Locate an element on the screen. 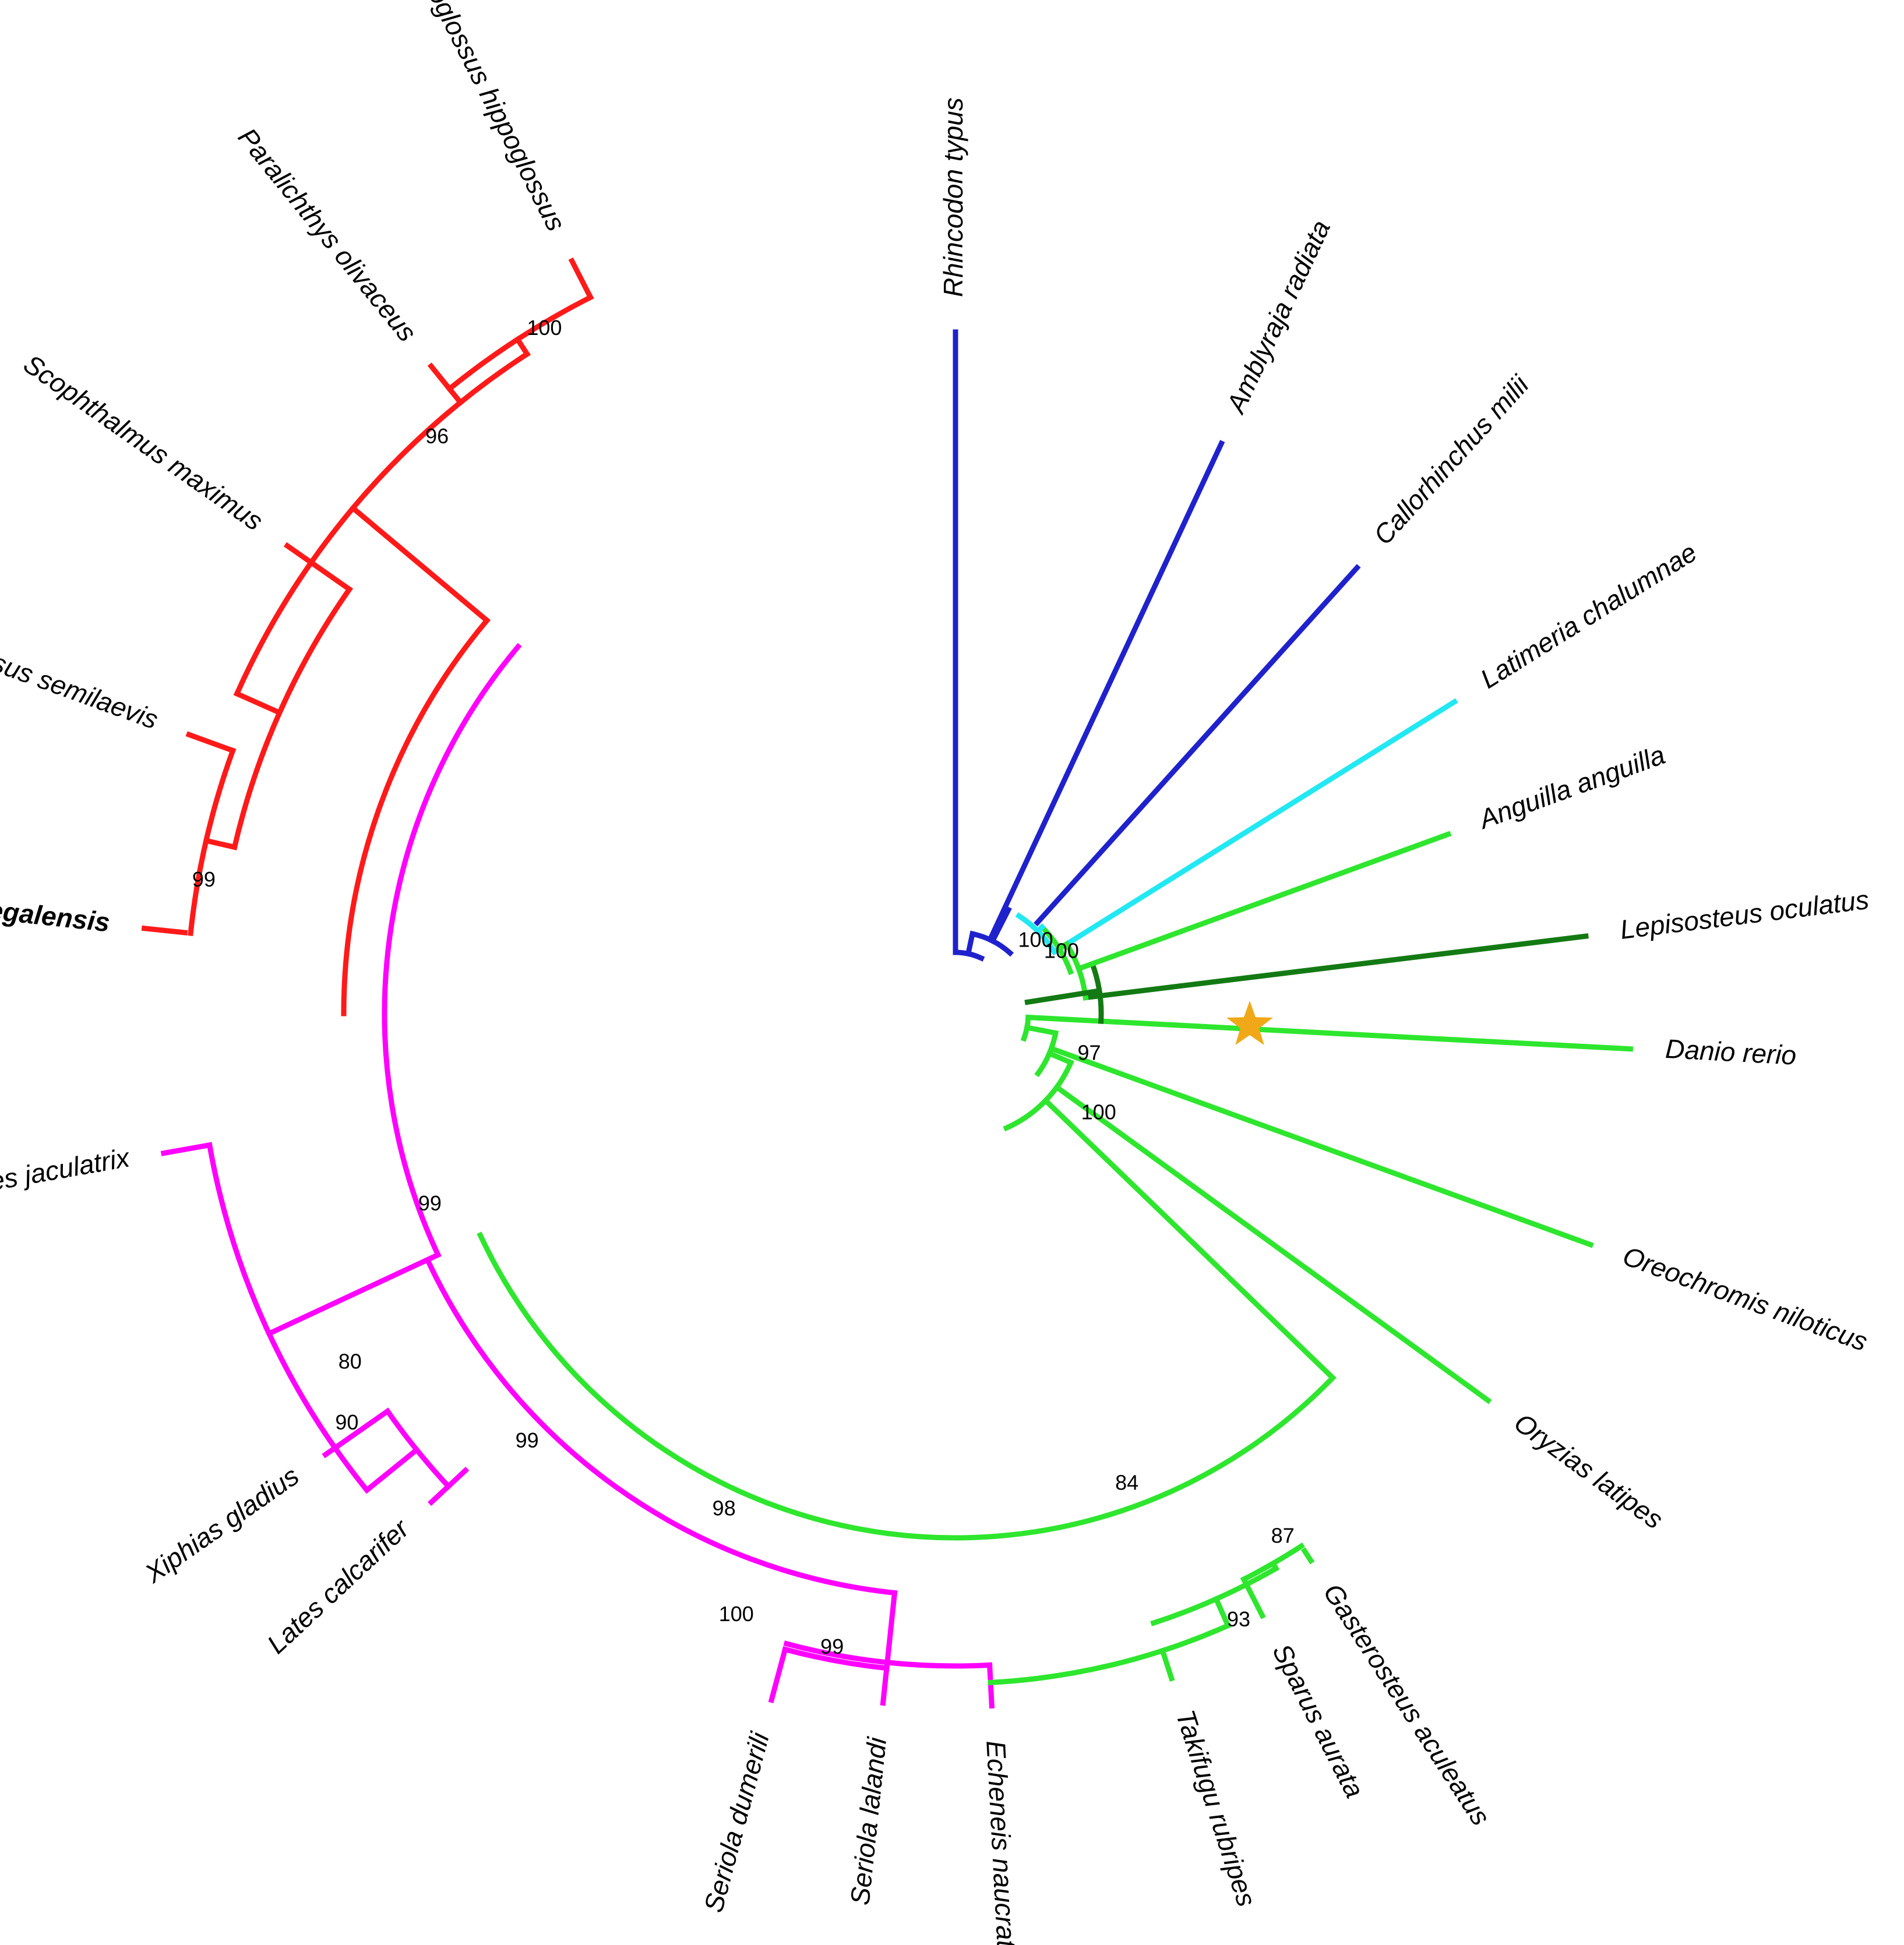 The image size is (1904, 1945). taxon-label: Takifugu rubripes is located at coordinates (1216, 1808).